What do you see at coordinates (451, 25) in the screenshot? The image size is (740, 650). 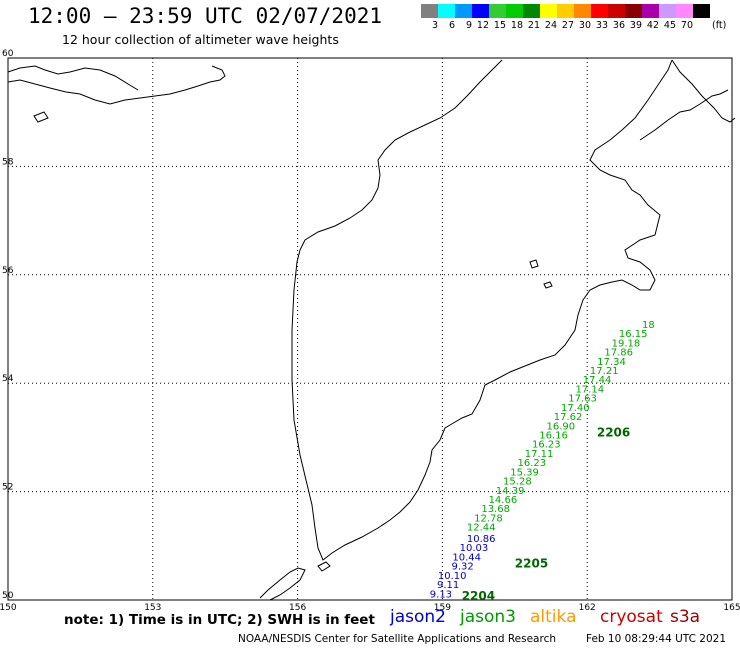 I see `scale-label: 6` at bounding box center [451, 25].